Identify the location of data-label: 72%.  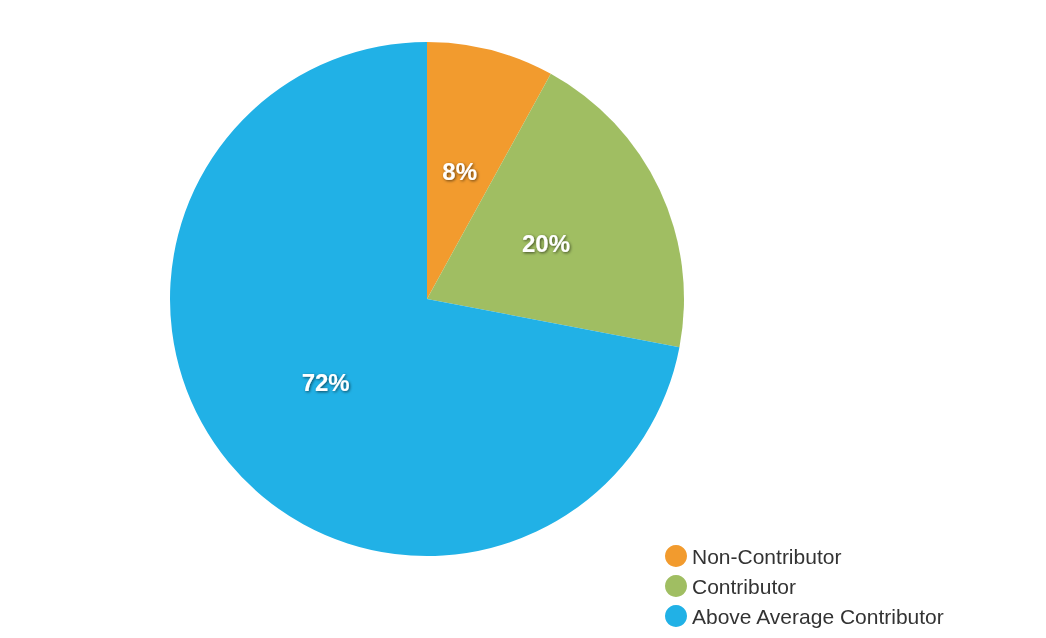
(325, 383).